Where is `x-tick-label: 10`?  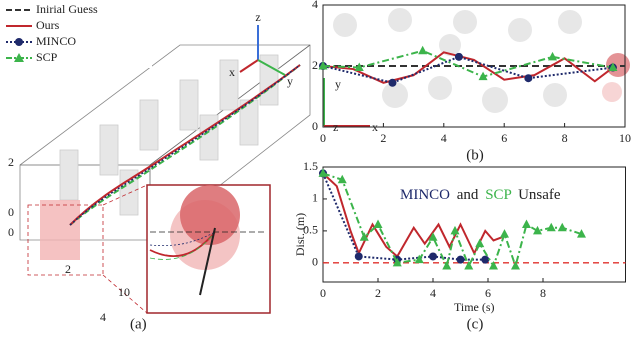 x-tick-label: 10 is located at coordinates (625, 138).